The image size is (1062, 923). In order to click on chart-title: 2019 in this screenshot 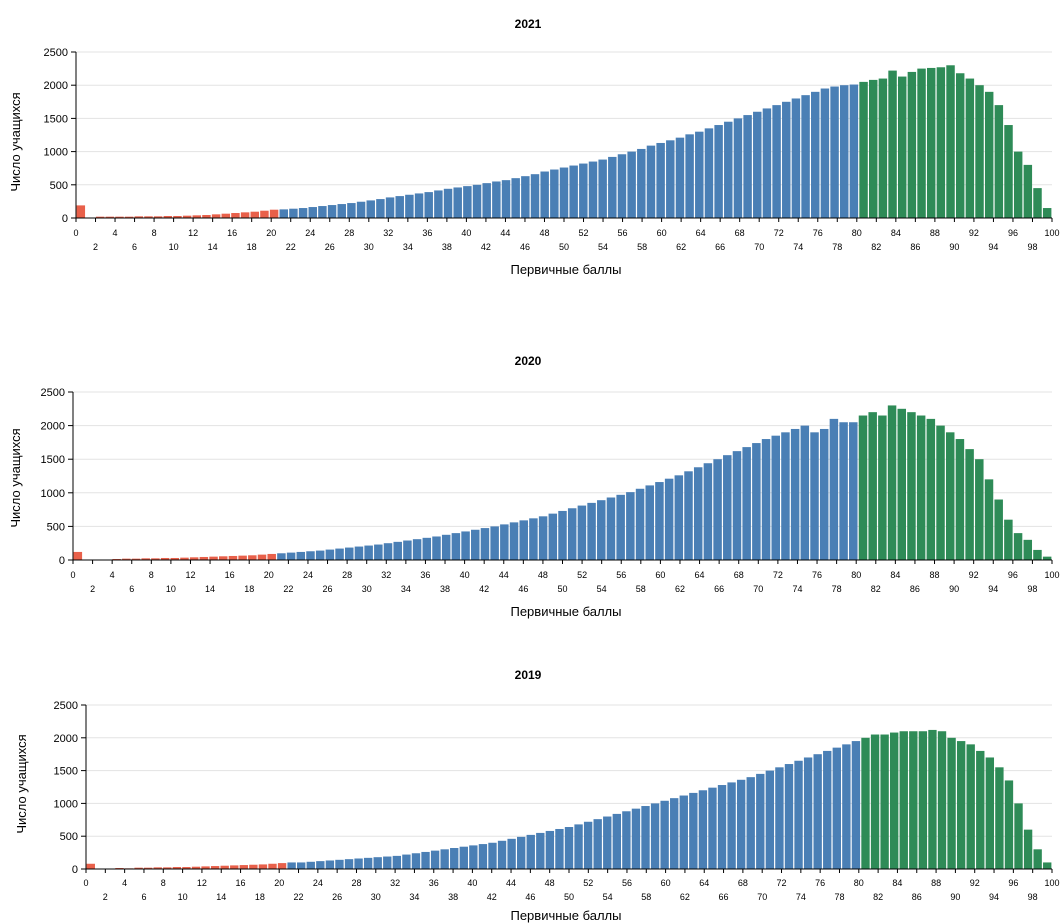, I will do `click(528, 675)`.